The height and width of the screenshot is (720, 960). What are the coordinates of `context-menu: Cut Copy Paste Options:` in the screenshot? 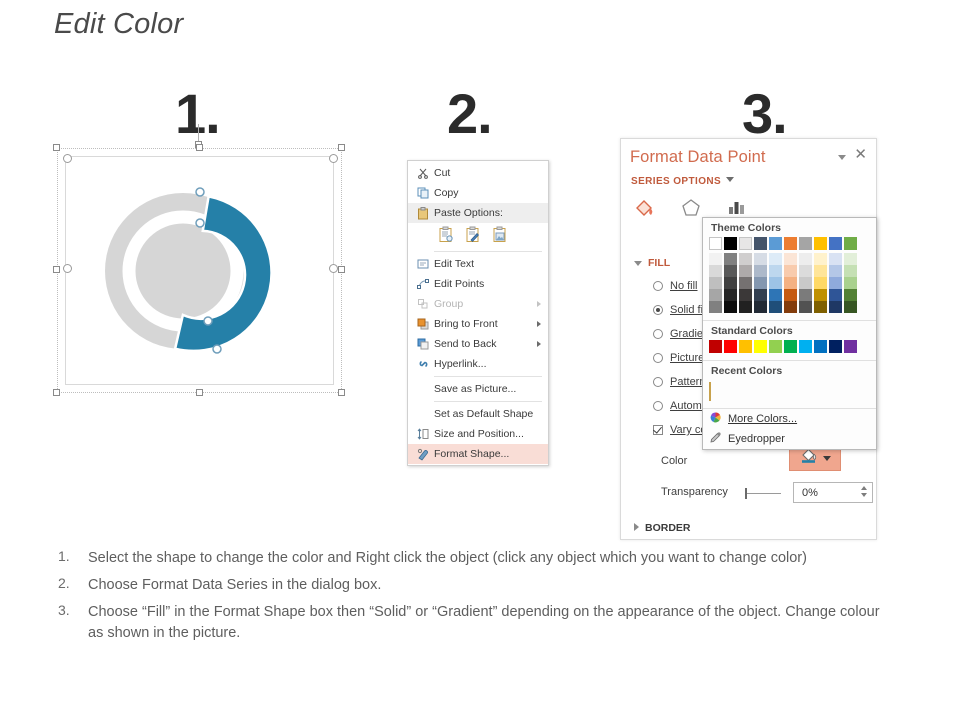 It's located at (478, 313).